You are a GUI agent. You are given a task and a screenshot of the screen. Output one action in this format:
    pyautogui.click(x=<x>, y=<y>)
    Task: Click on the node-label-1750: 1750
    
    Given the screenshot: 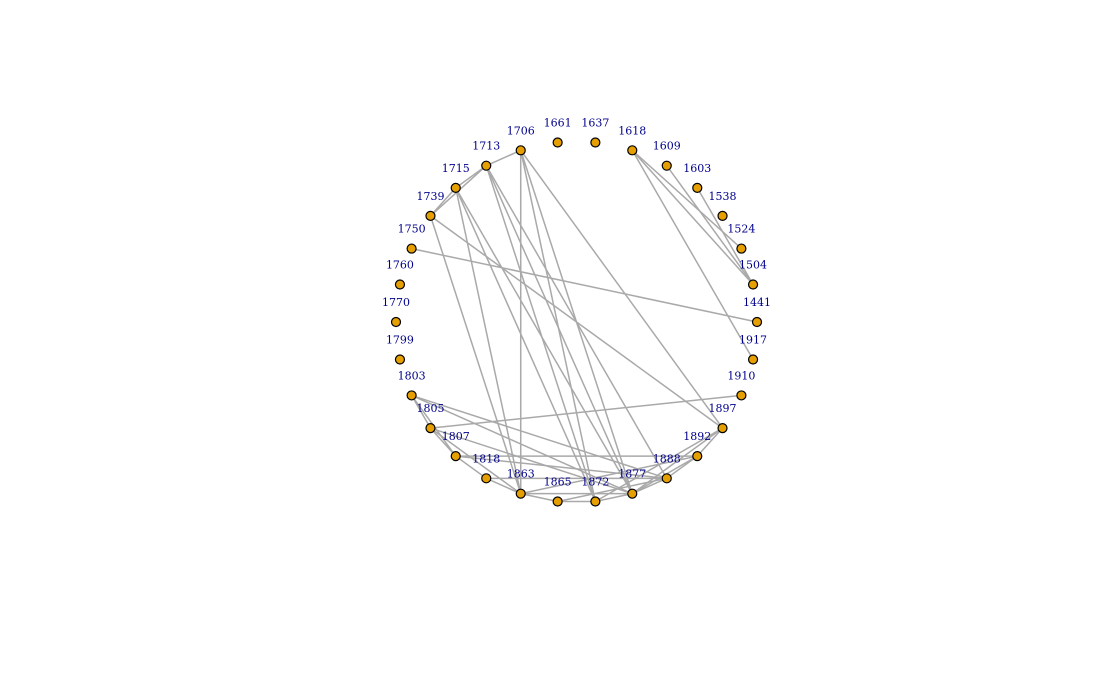 What is the action you would take?
    pyautogui.click(x=412, y=229)
    